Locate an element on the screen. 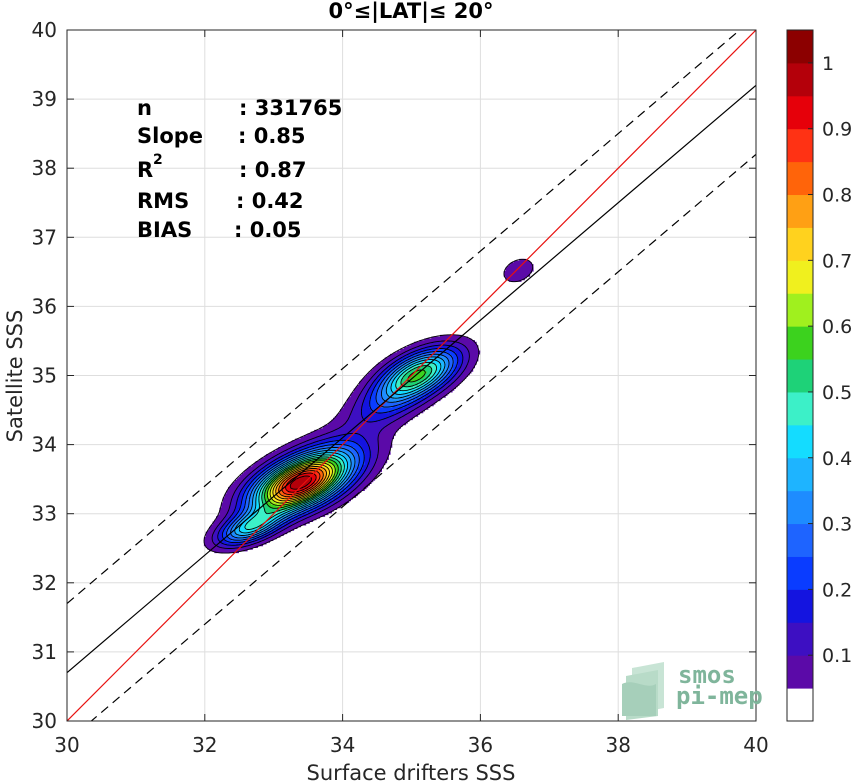 The width and height of the screenshot is (855, 784). colorbar-tick-label: 0.6 is located at coordinates (837, 327).